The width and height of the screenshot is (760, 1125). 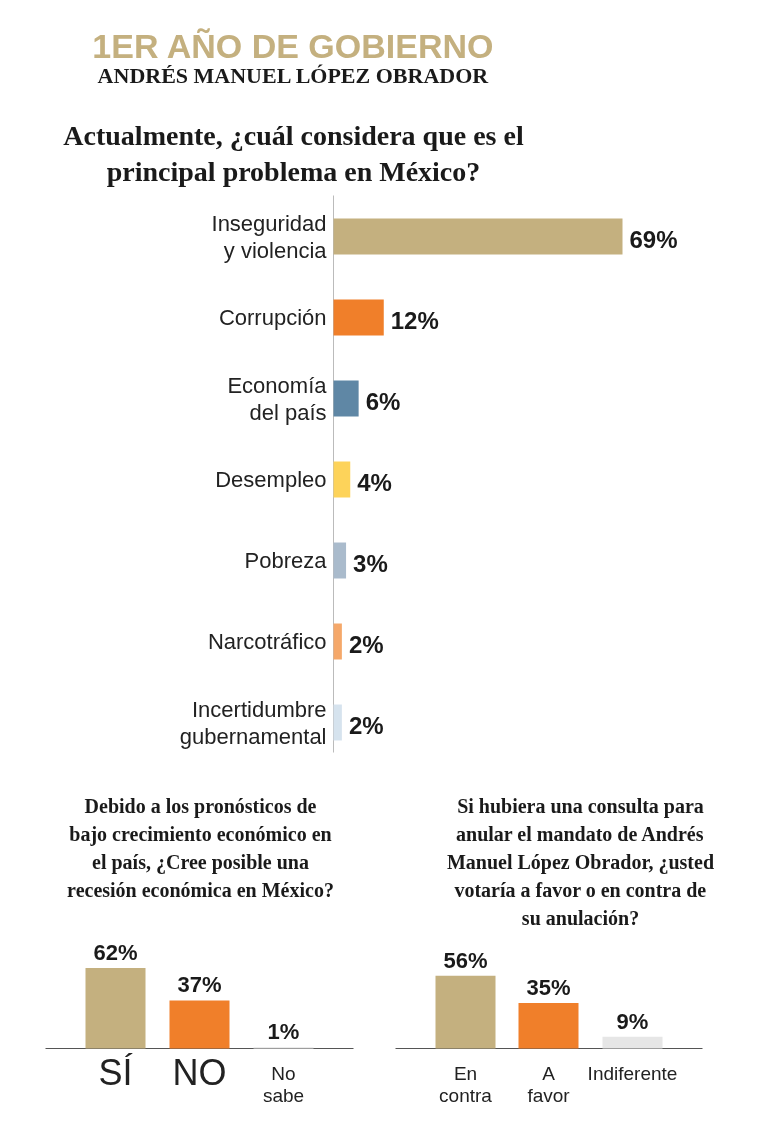 What do you see at coordinates (271, 479) in the screenshot?
I see `y-tick-label: Desempleo` at bounding box center [271, 479].